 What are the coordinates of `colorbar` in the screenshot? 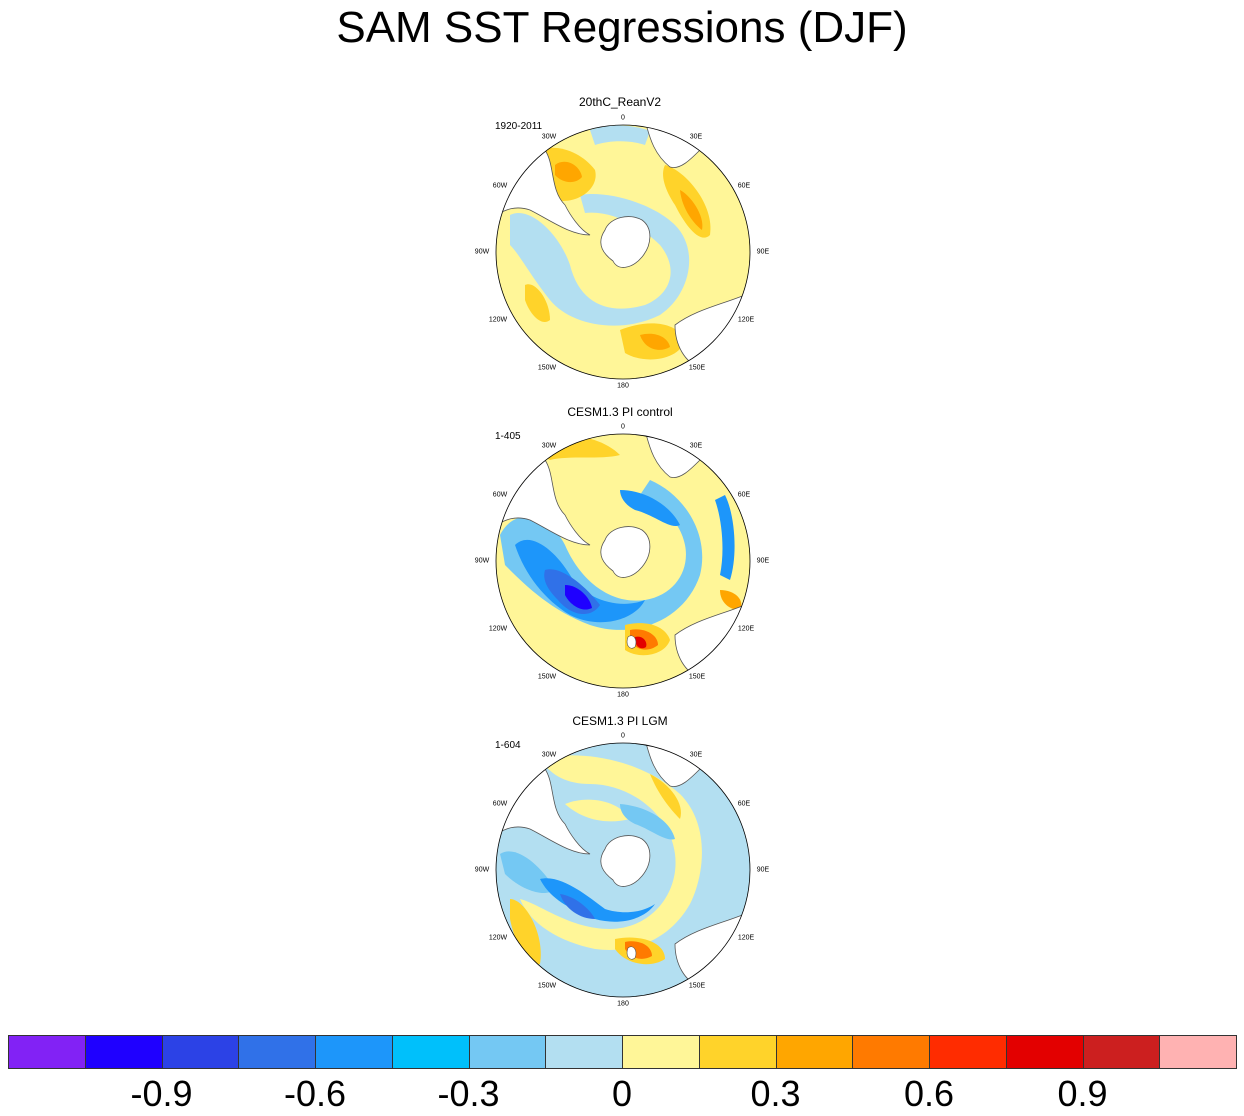 It's located at (622, 1052).